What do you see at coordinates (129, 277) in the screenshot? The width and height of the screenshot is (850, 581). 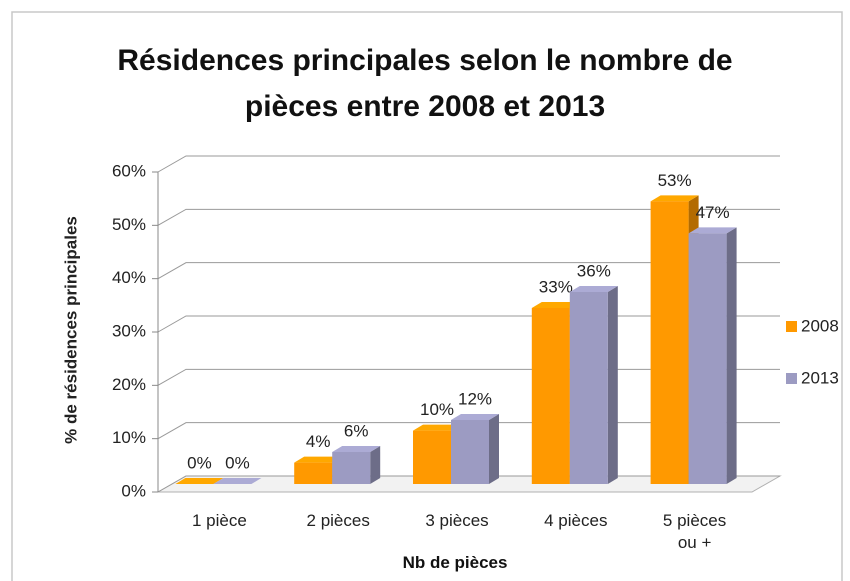 I see `y-tick-label: 40%` at bounding box center [129, 277].